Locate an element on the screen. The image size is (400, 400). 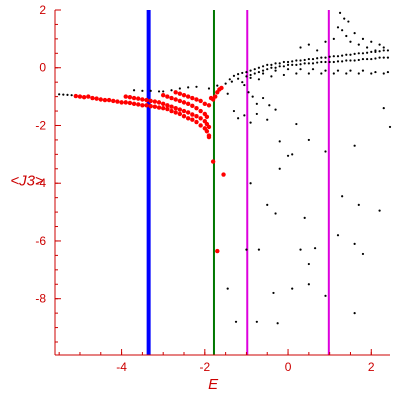
y-tick-label: -8 is located at coordinates (40, 299).